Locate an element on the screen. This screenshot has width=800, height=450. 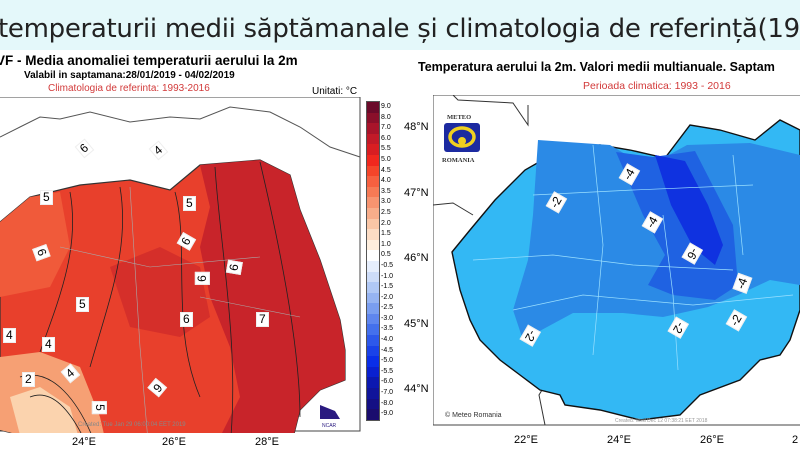
colorbar-label: -7.0 is located at coordinates (387, 393).